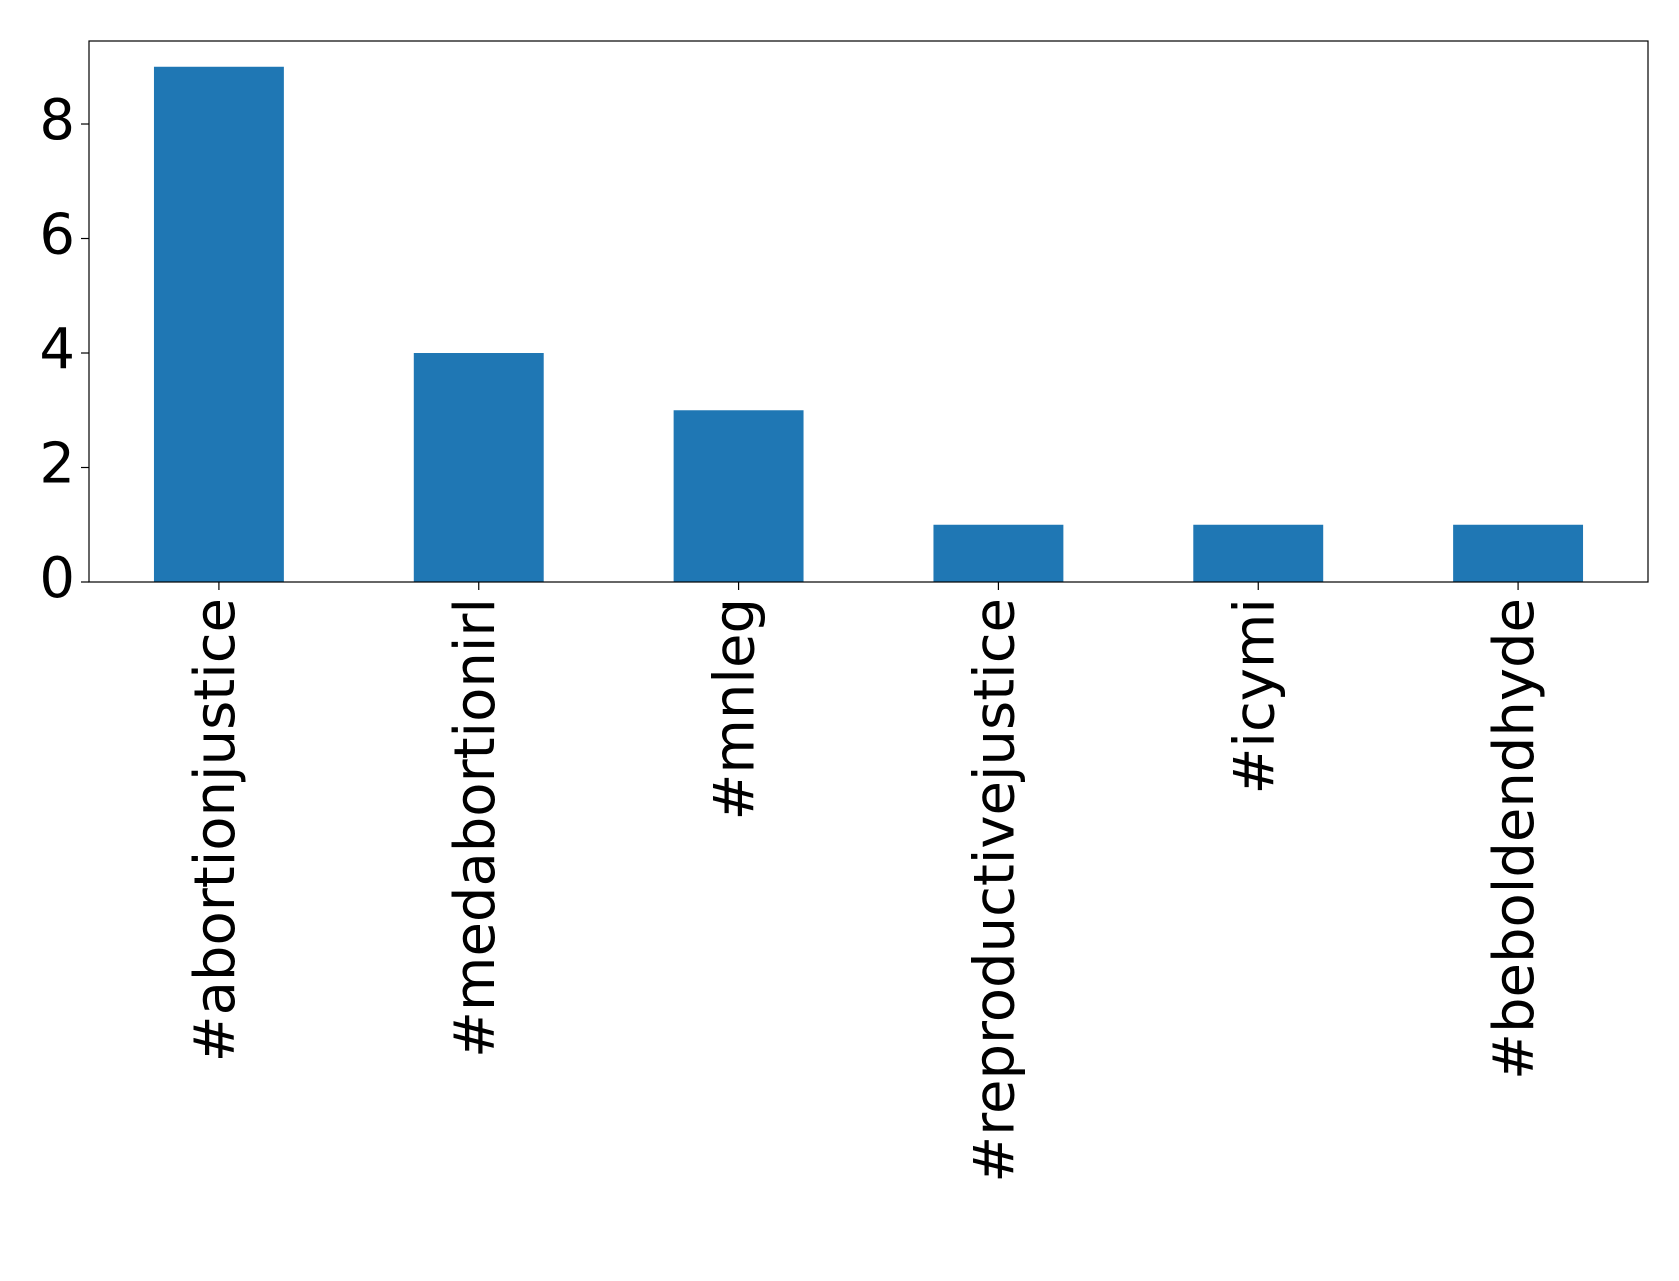 The width and height of the screenshot is (1679, 1281). Describe the element at coordinates (57, 464) in the screenshot. I see `y-tick-label: 2` at that location.